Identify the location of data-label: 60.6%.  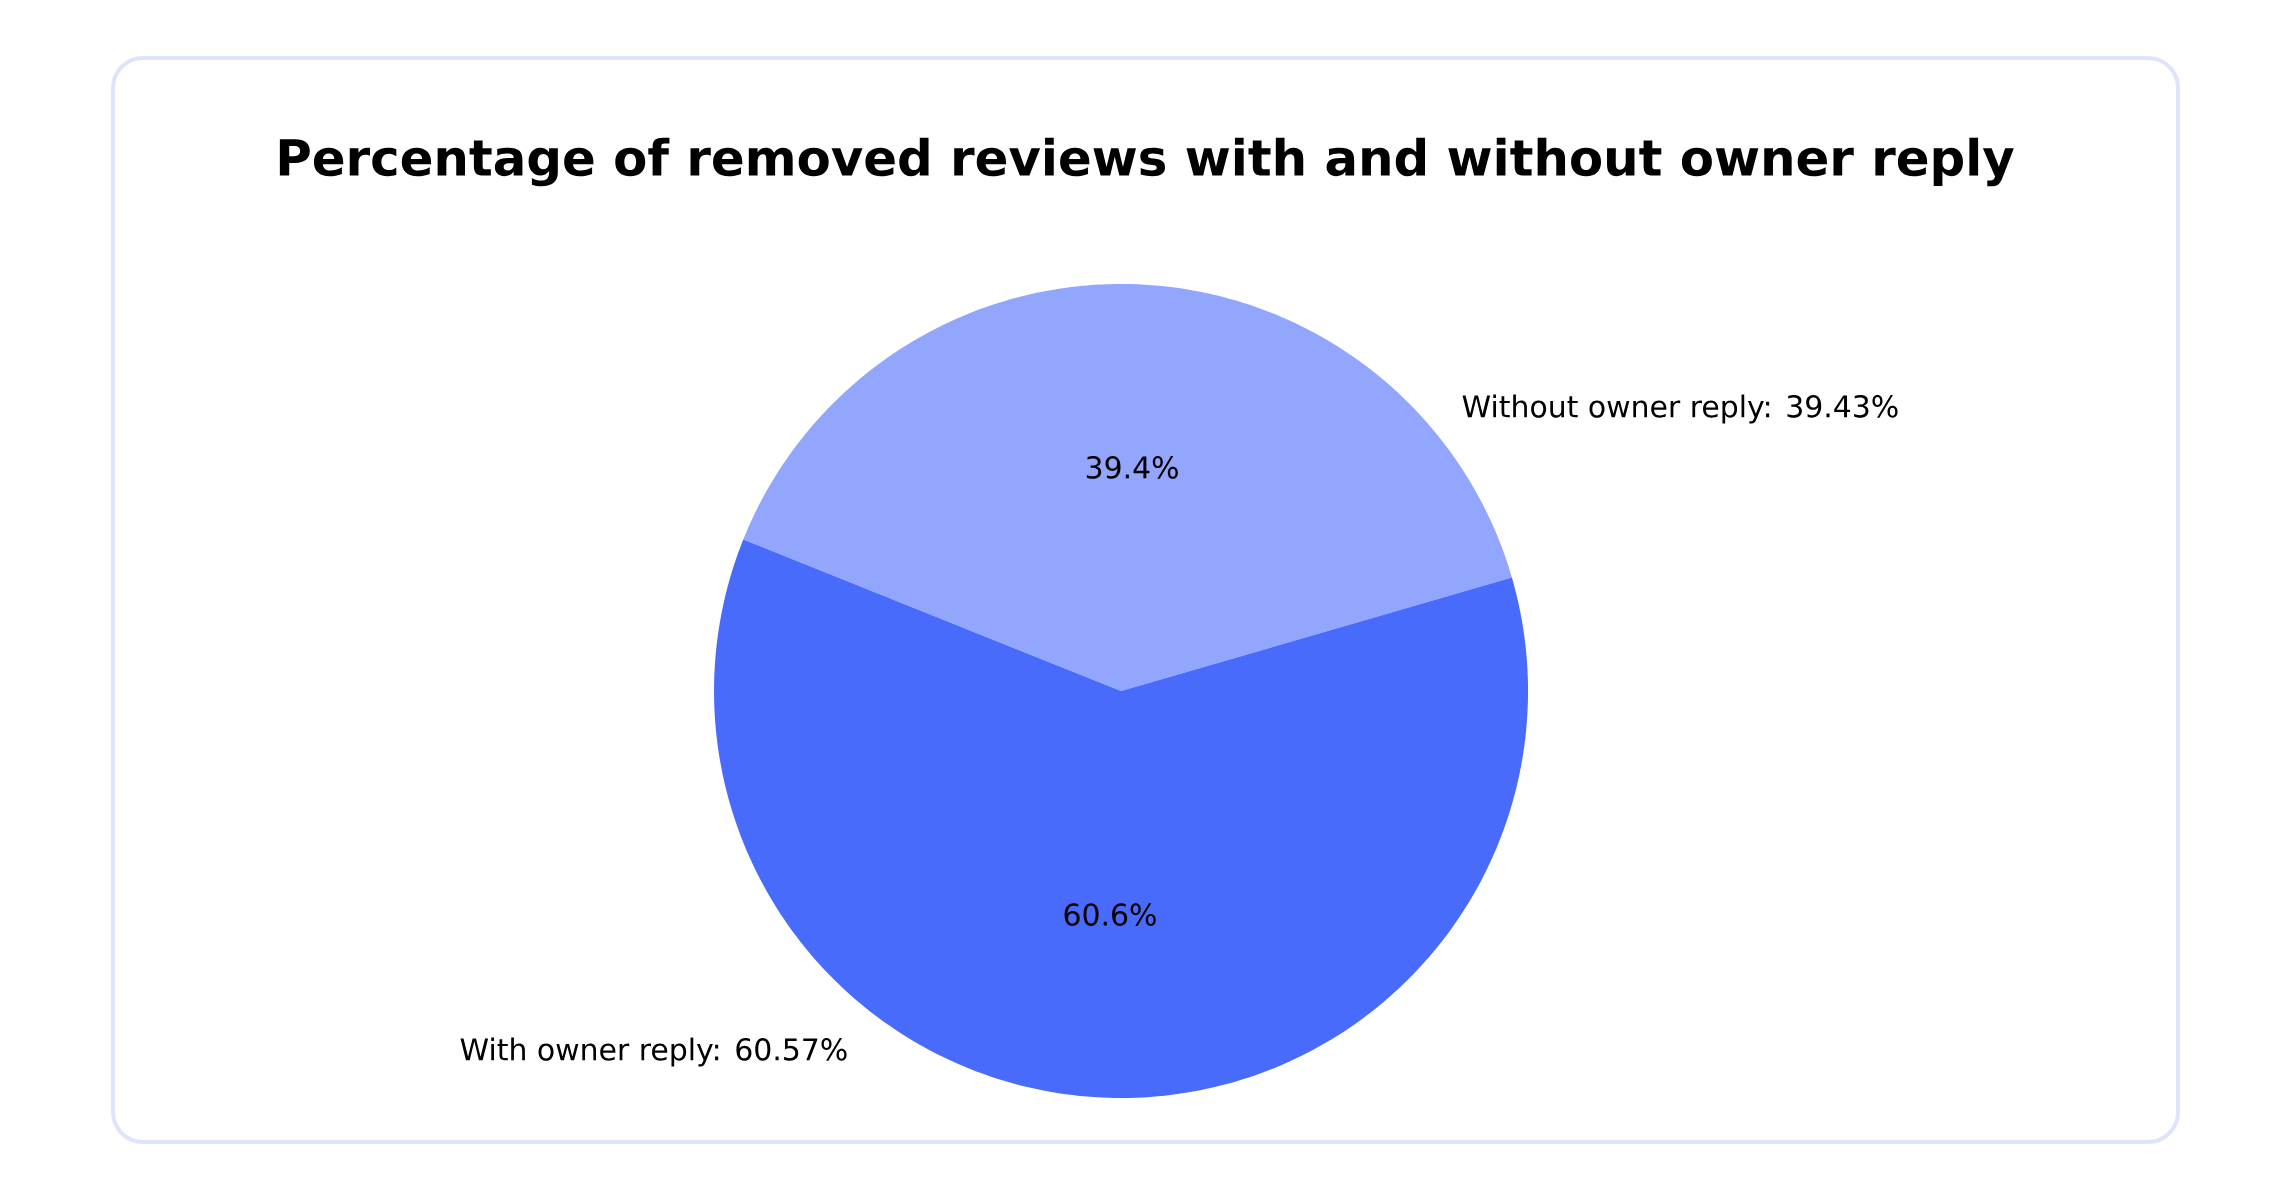
(1110, 914).